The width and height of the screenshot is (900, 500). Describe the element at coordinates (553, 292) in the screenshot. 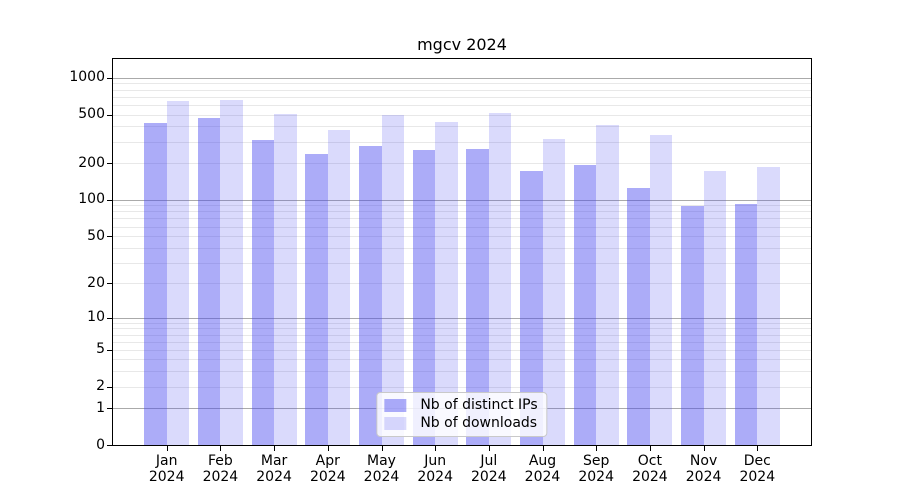

I see `bar-nb-of-downloads-aug` at that location.